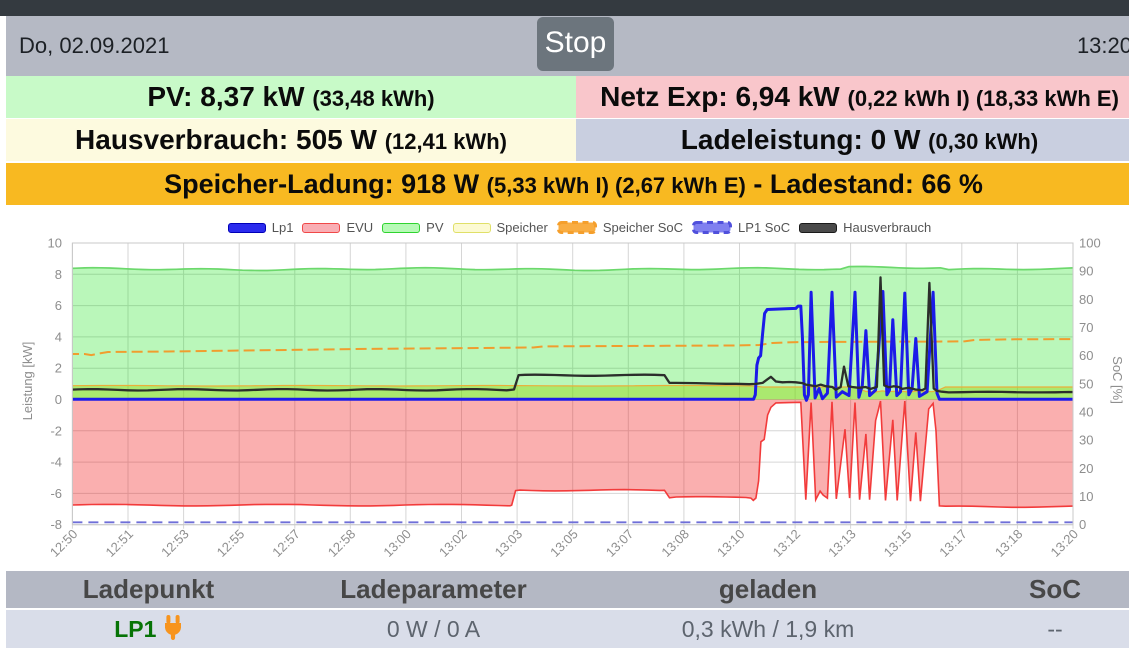 This screenshot has height=663, width=1129. I want to click on svg-text: 13:15, so click(898, 543).